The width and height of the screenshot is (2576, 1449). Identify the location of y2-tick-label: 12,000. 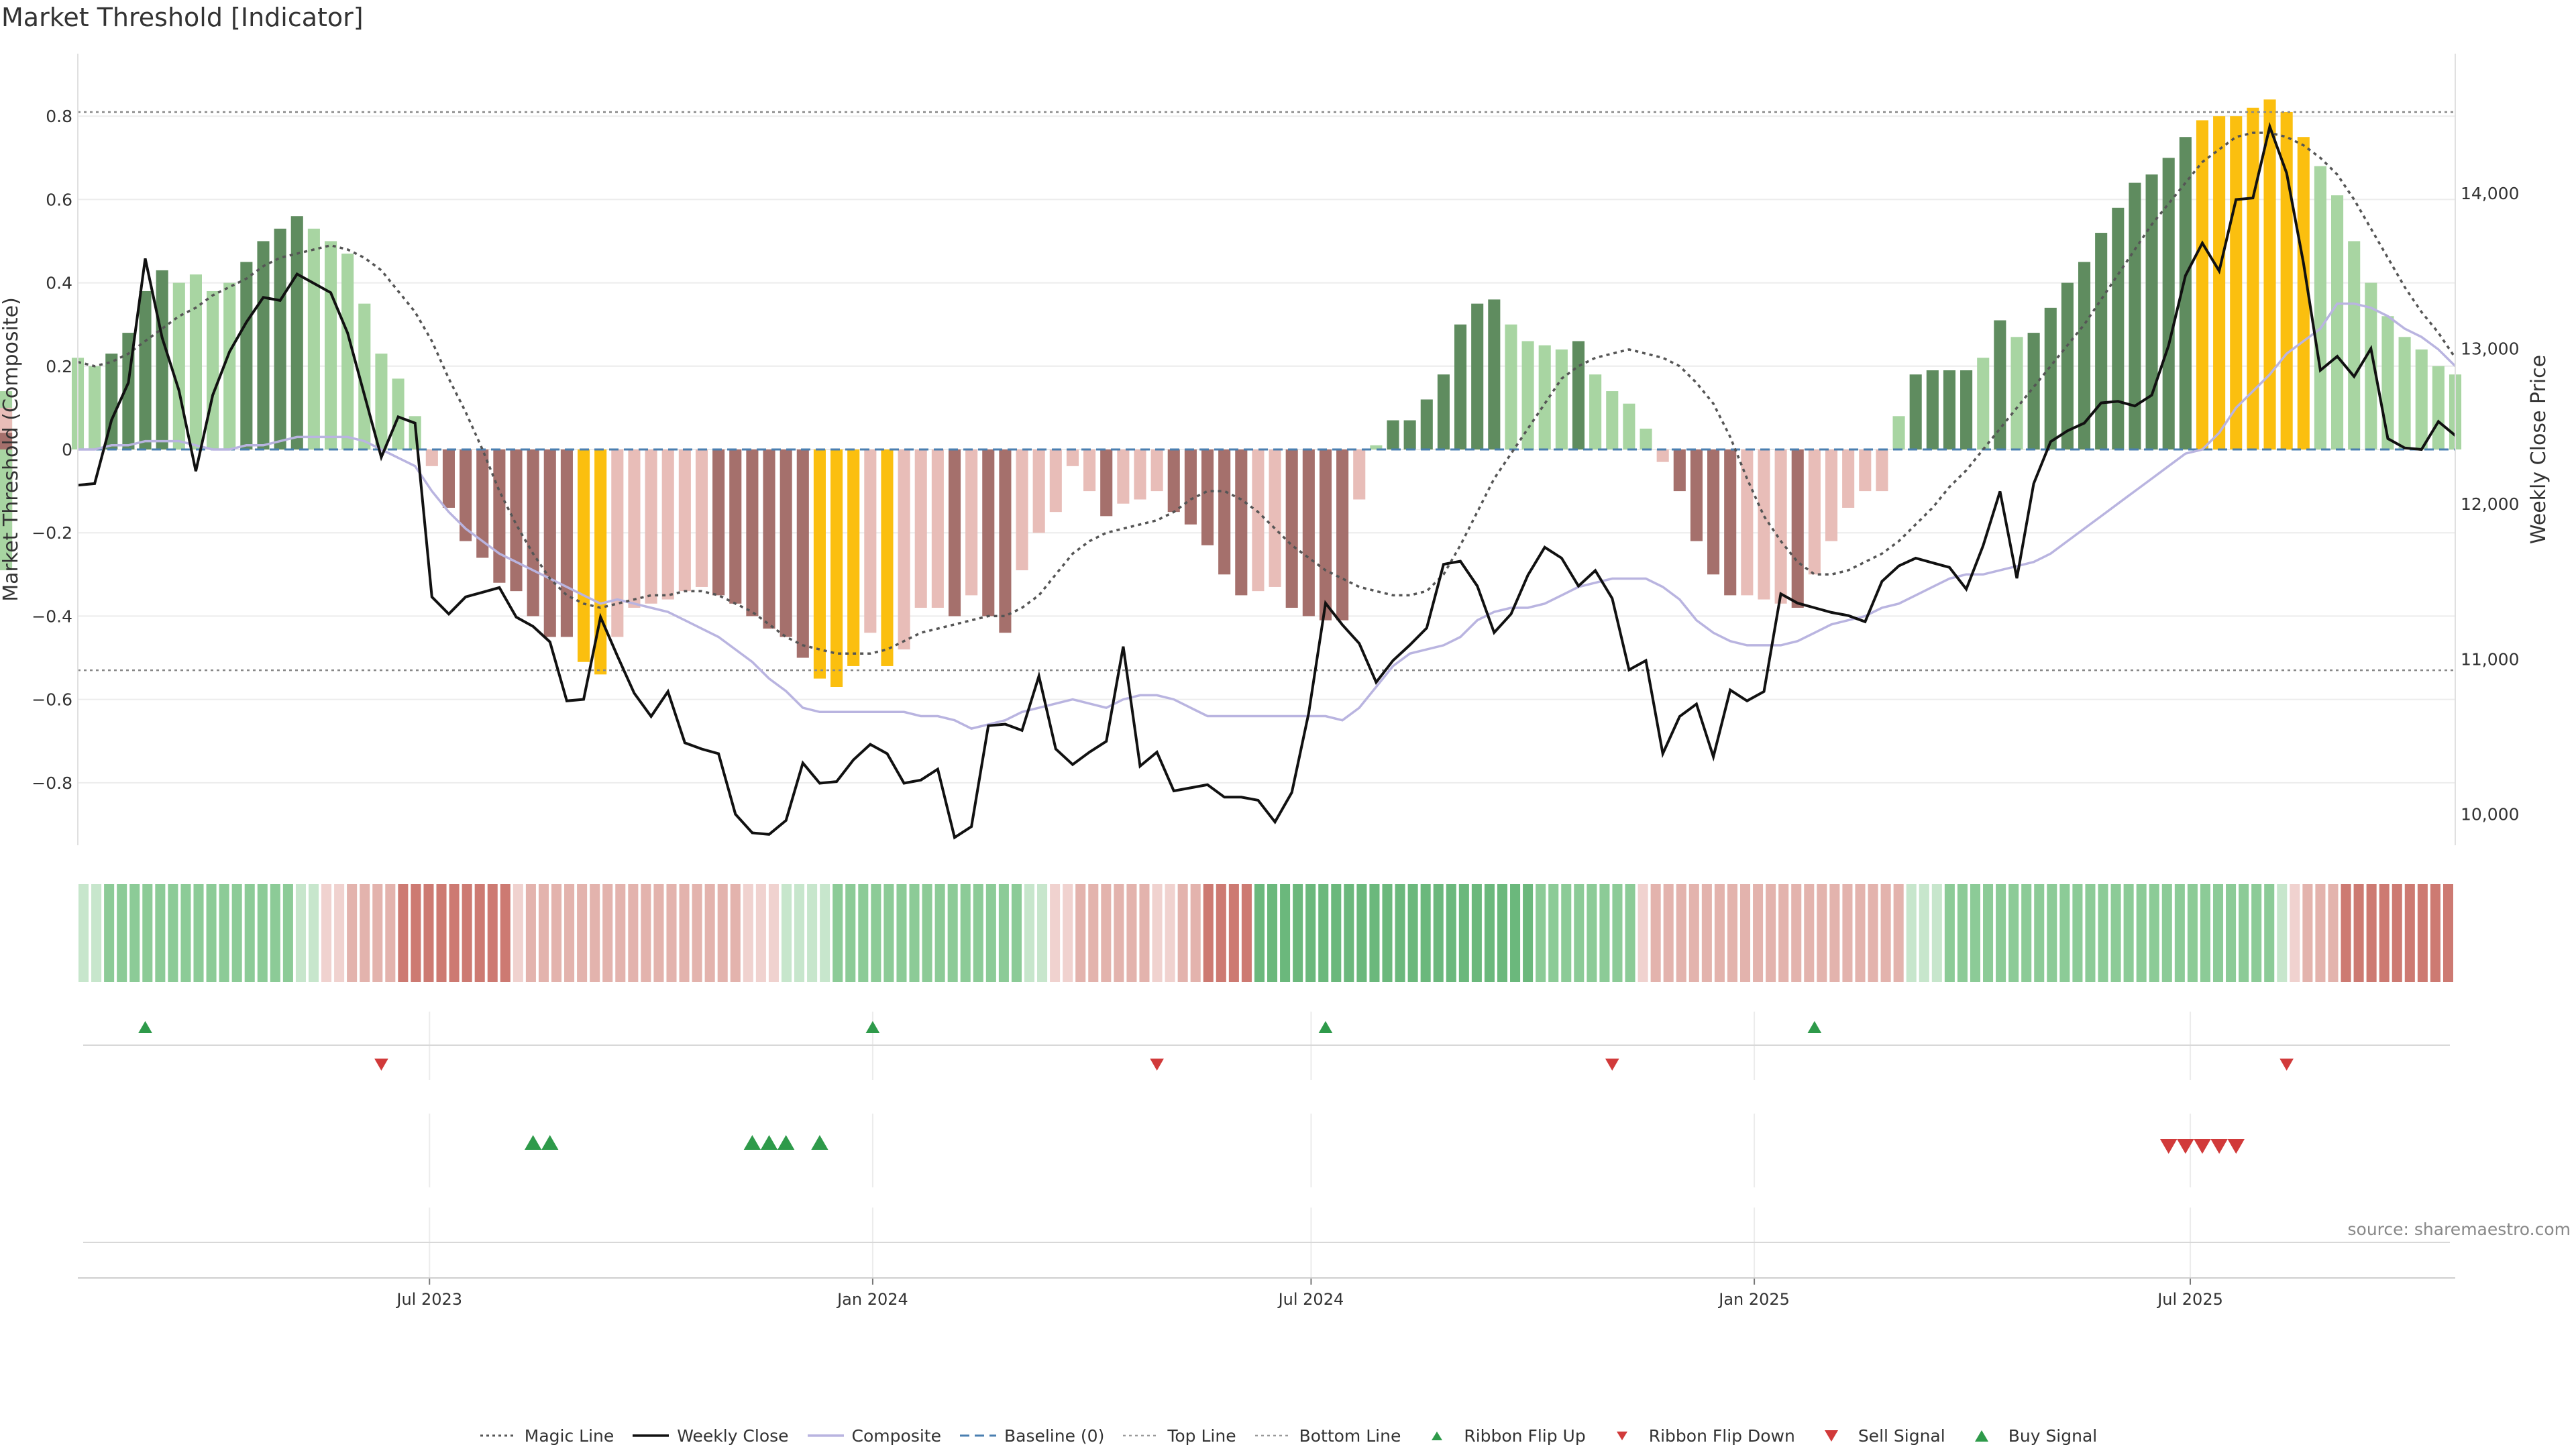
(2490, 504).